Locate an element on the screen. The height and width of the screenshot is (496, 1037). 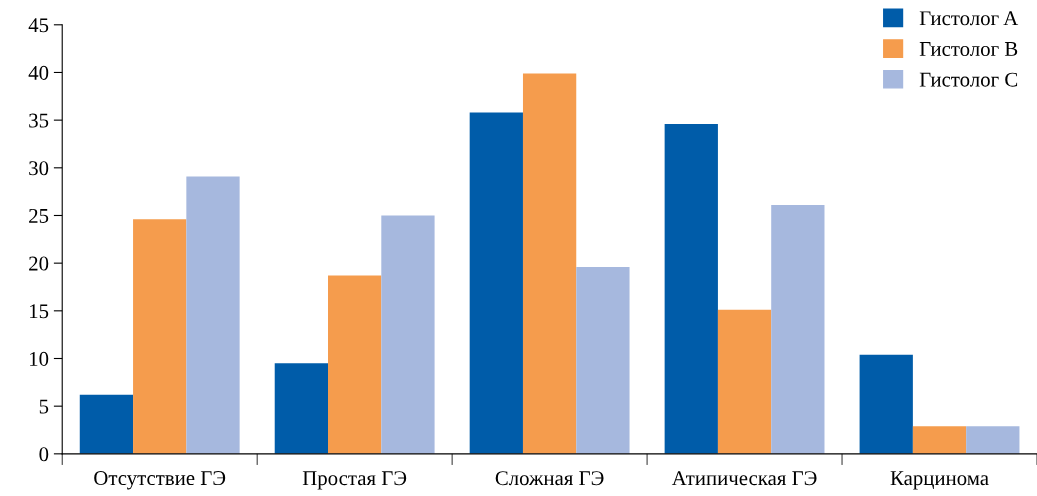
y-tick-label: 20 is located at coordinates (39, 263).